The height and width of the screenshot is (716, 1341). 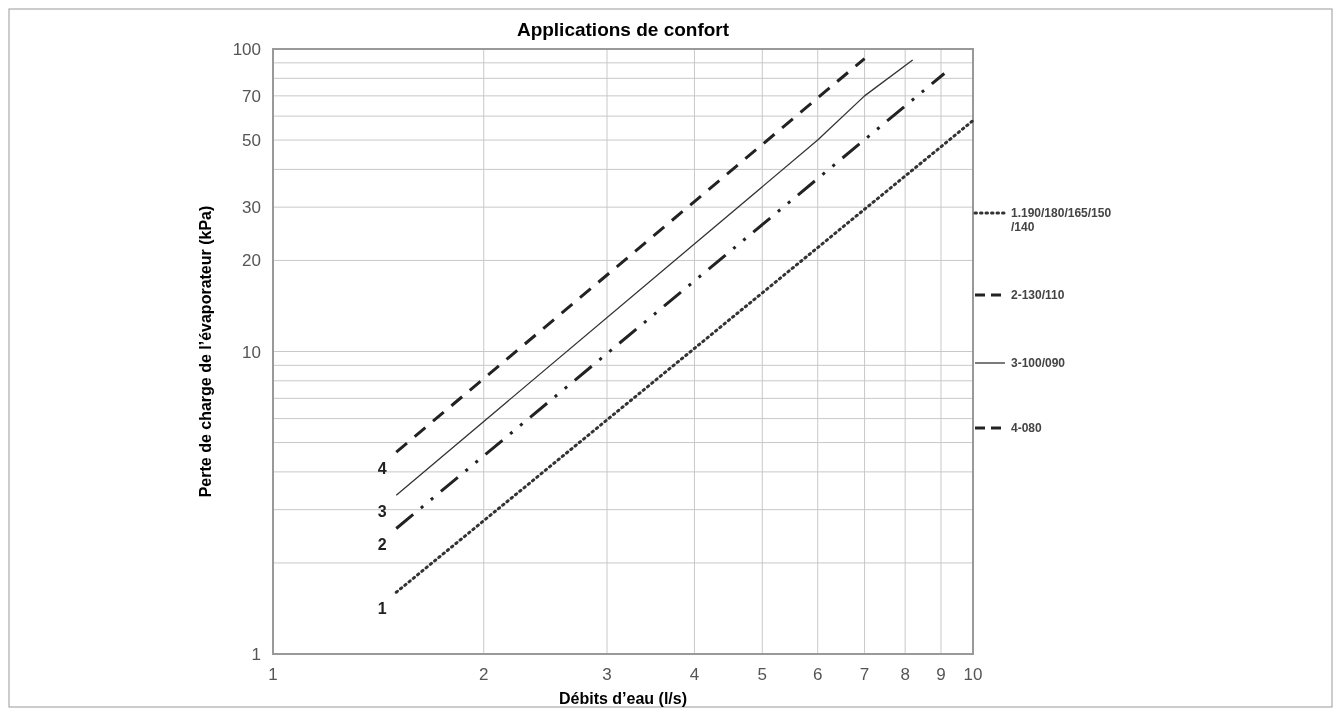 I want to click on x-tick-label: 7, so click(x=864, y=674).